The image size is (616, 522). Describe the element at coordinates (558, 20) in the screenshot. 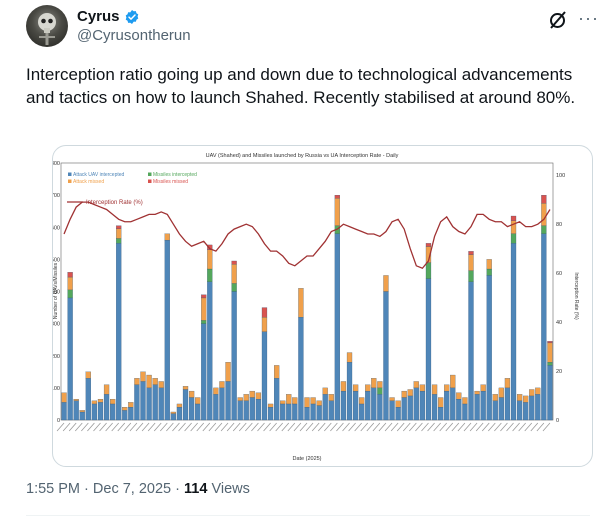

I see `grok-icon` at that location.